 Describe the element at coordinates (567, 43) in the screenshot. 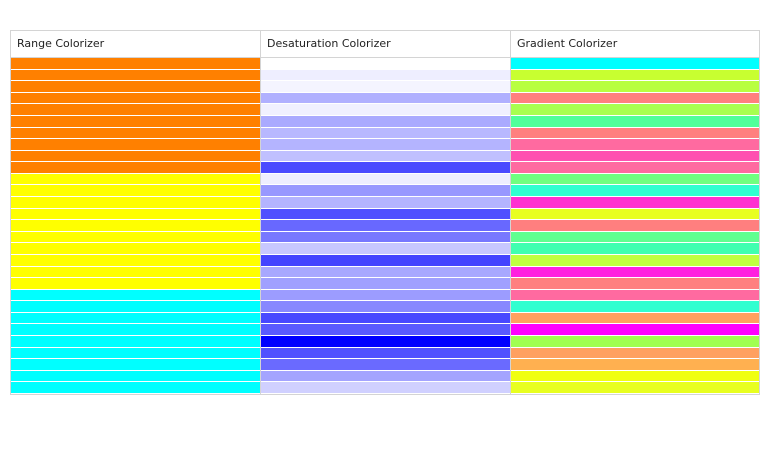

I see `column-header-gradient-colorizer: Gradient Colorizer` at that location.